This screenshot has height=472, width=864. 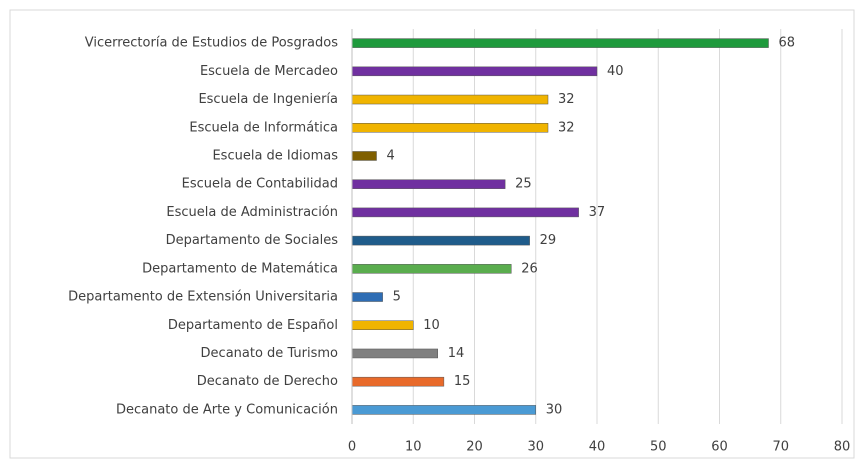 I want to click on y-tick-label: Decanato de Turismo, so click(x=269, y=353).